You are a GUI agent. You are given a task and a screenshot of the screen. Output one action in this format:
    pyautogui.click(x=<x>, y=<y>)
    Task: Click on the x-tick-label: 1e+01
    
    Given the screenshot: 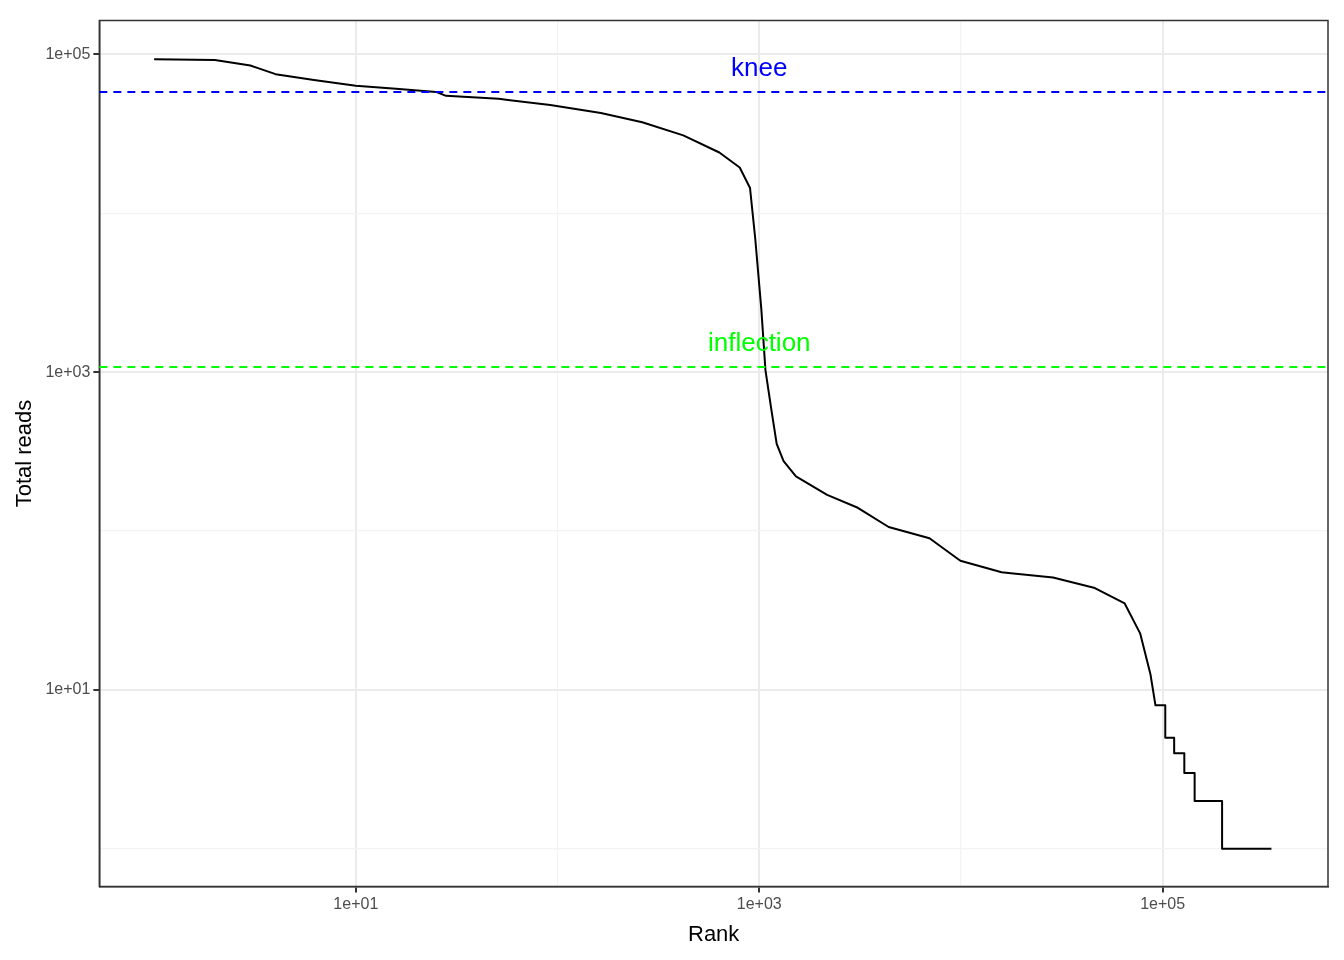 What is the action you would take?
    pyautogui.click(x=356, y=904)
    